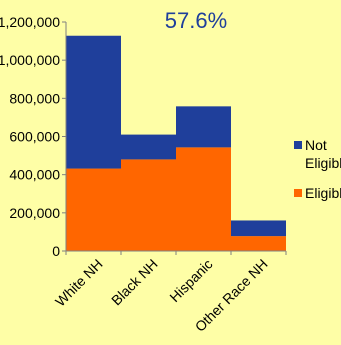  I want to click on x-tick-label: White NH, so click(79, 283).